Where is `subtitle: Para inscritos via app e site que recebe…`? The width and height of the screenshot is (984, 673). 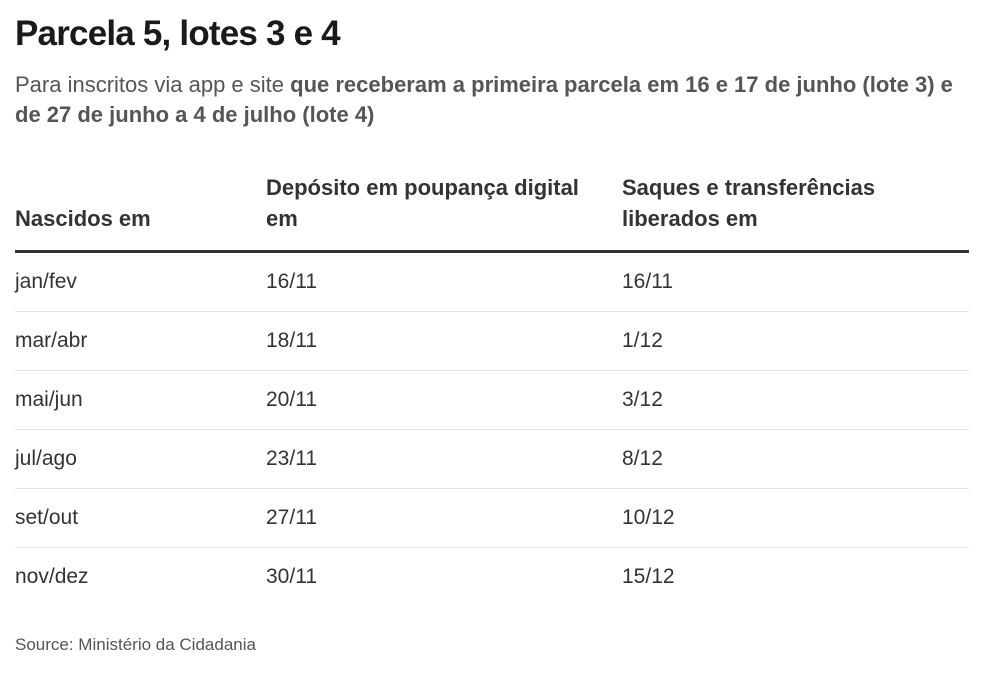 subtitle: Para inscritos via app e site que recebe… is located at coordinates (492, 100).